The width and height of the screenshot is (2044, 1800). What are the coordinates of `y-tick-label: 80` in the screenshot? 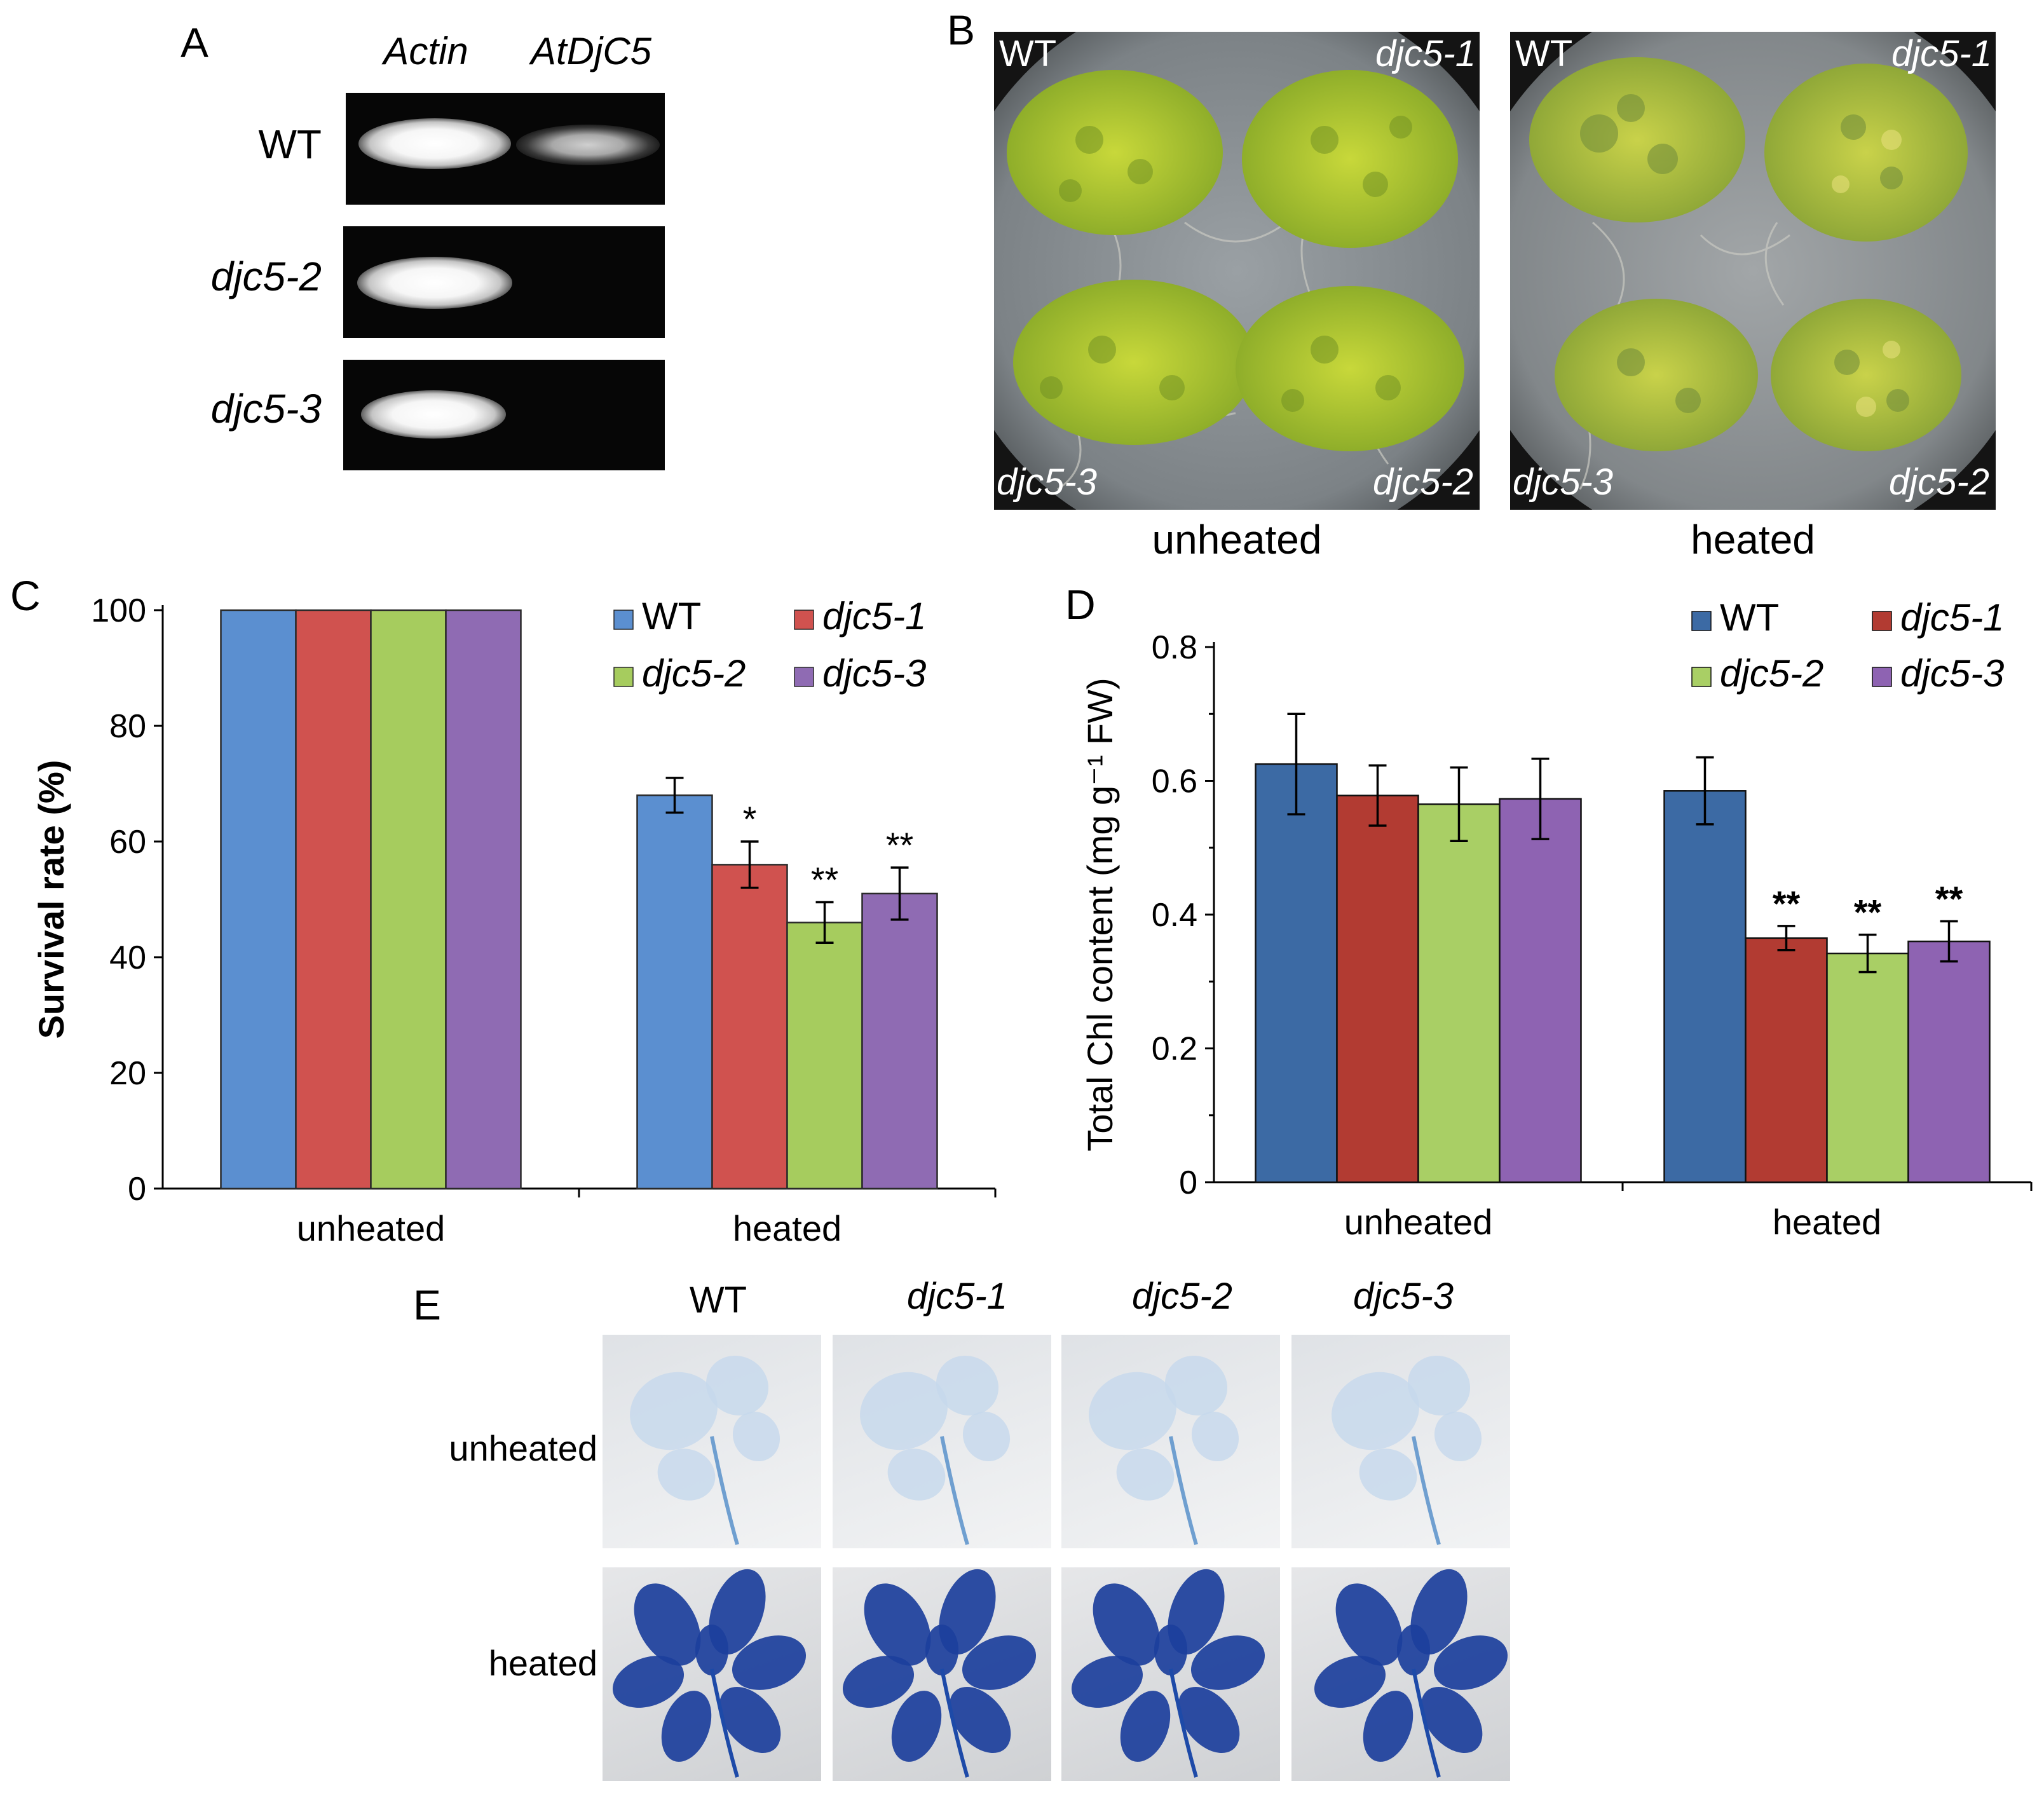 It's located at (127, 726).